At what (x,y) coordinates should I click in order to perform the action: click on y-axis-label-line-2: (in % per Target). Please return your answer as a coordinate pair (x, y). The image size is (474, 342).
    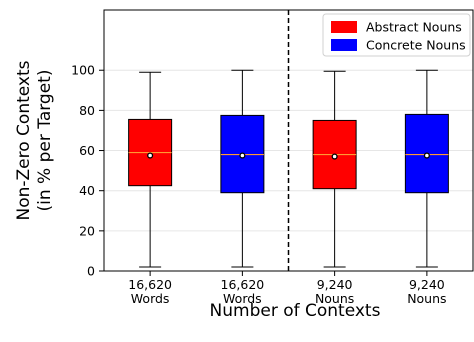
    Looking at the image, I should click on (45, 141).